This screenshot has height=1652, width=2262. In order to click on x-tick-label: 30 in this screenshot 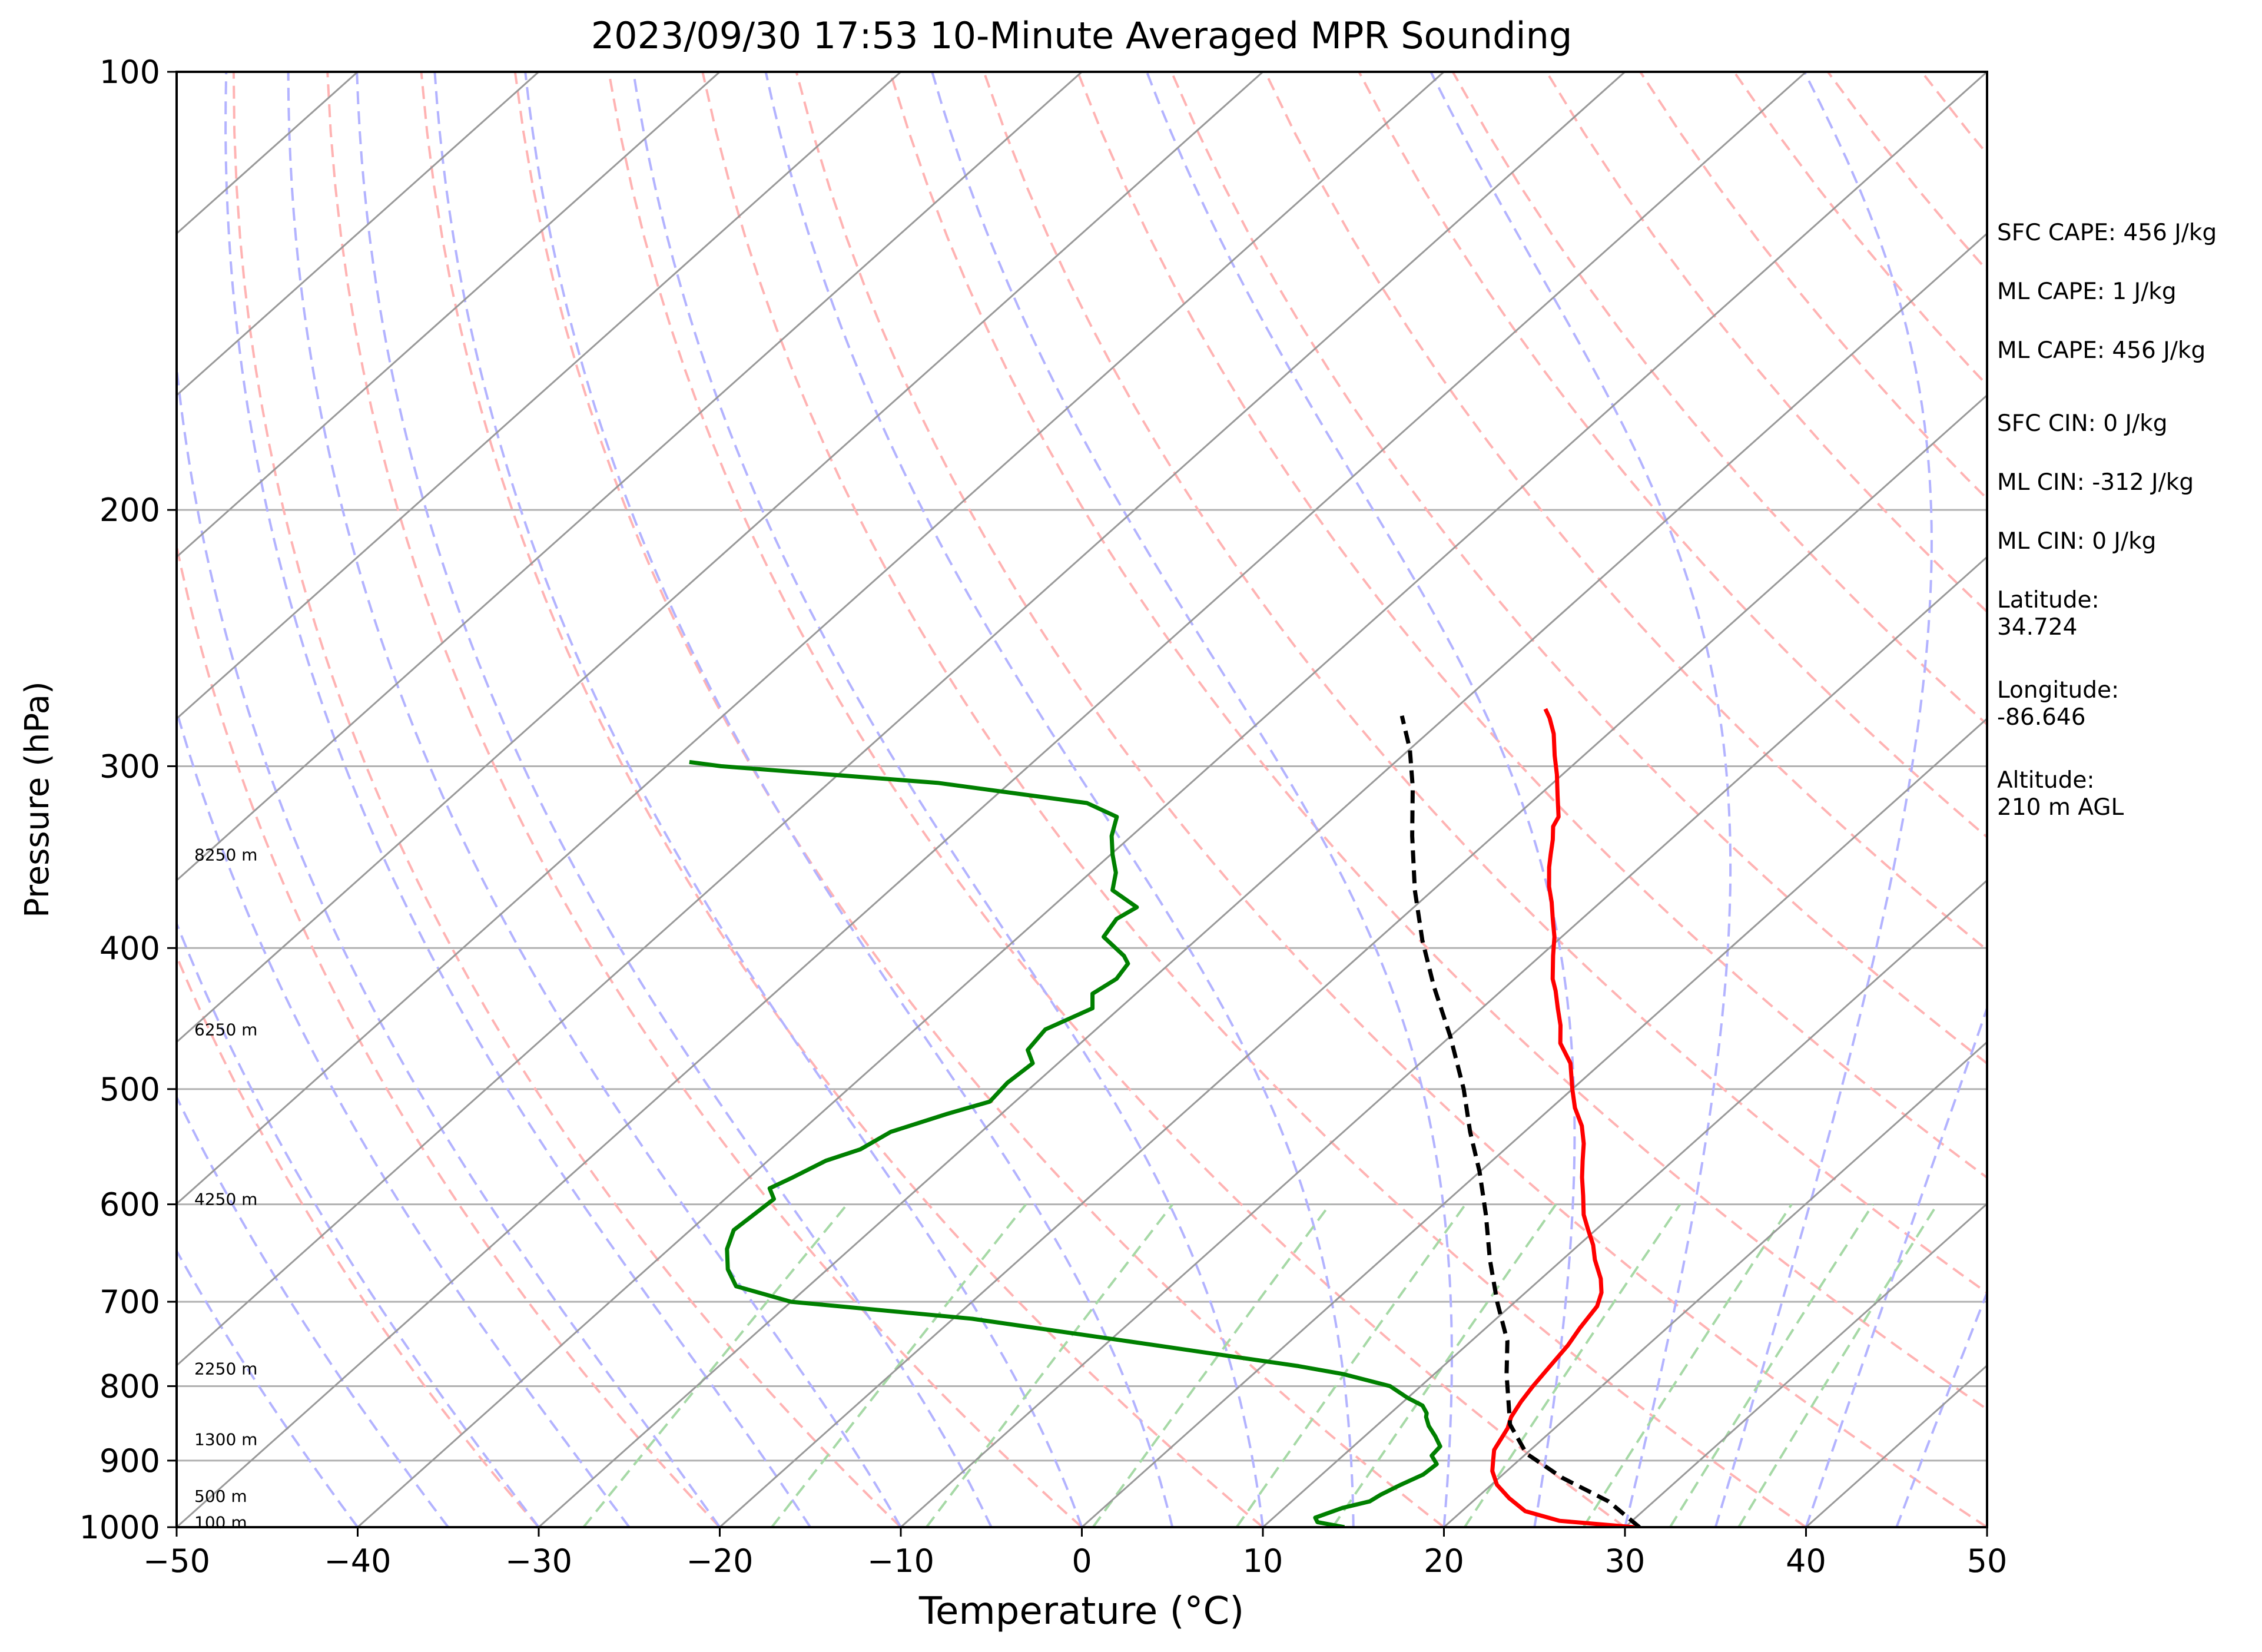, I will do `click(1625, 1561)`.